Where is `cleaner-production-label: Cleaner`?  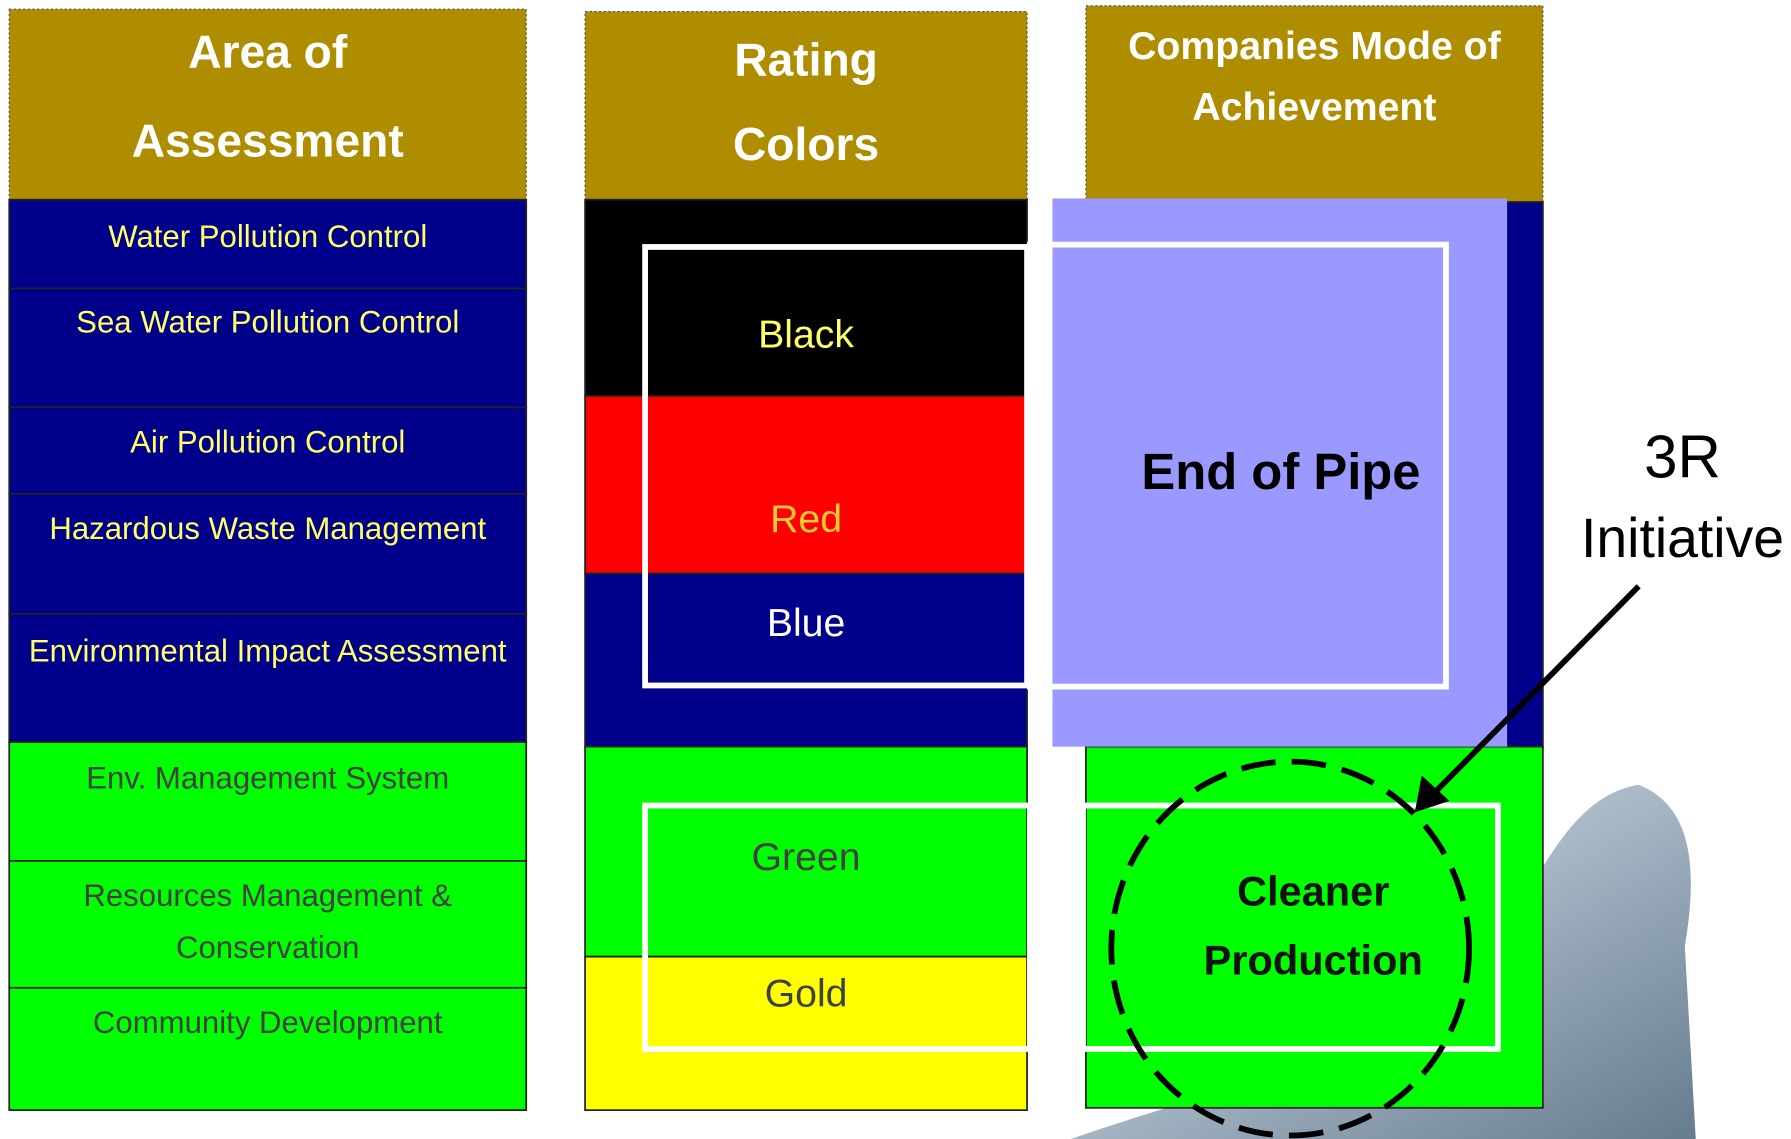 cleaner-production-label: Cleaner is located at coordinates (1313, 890).